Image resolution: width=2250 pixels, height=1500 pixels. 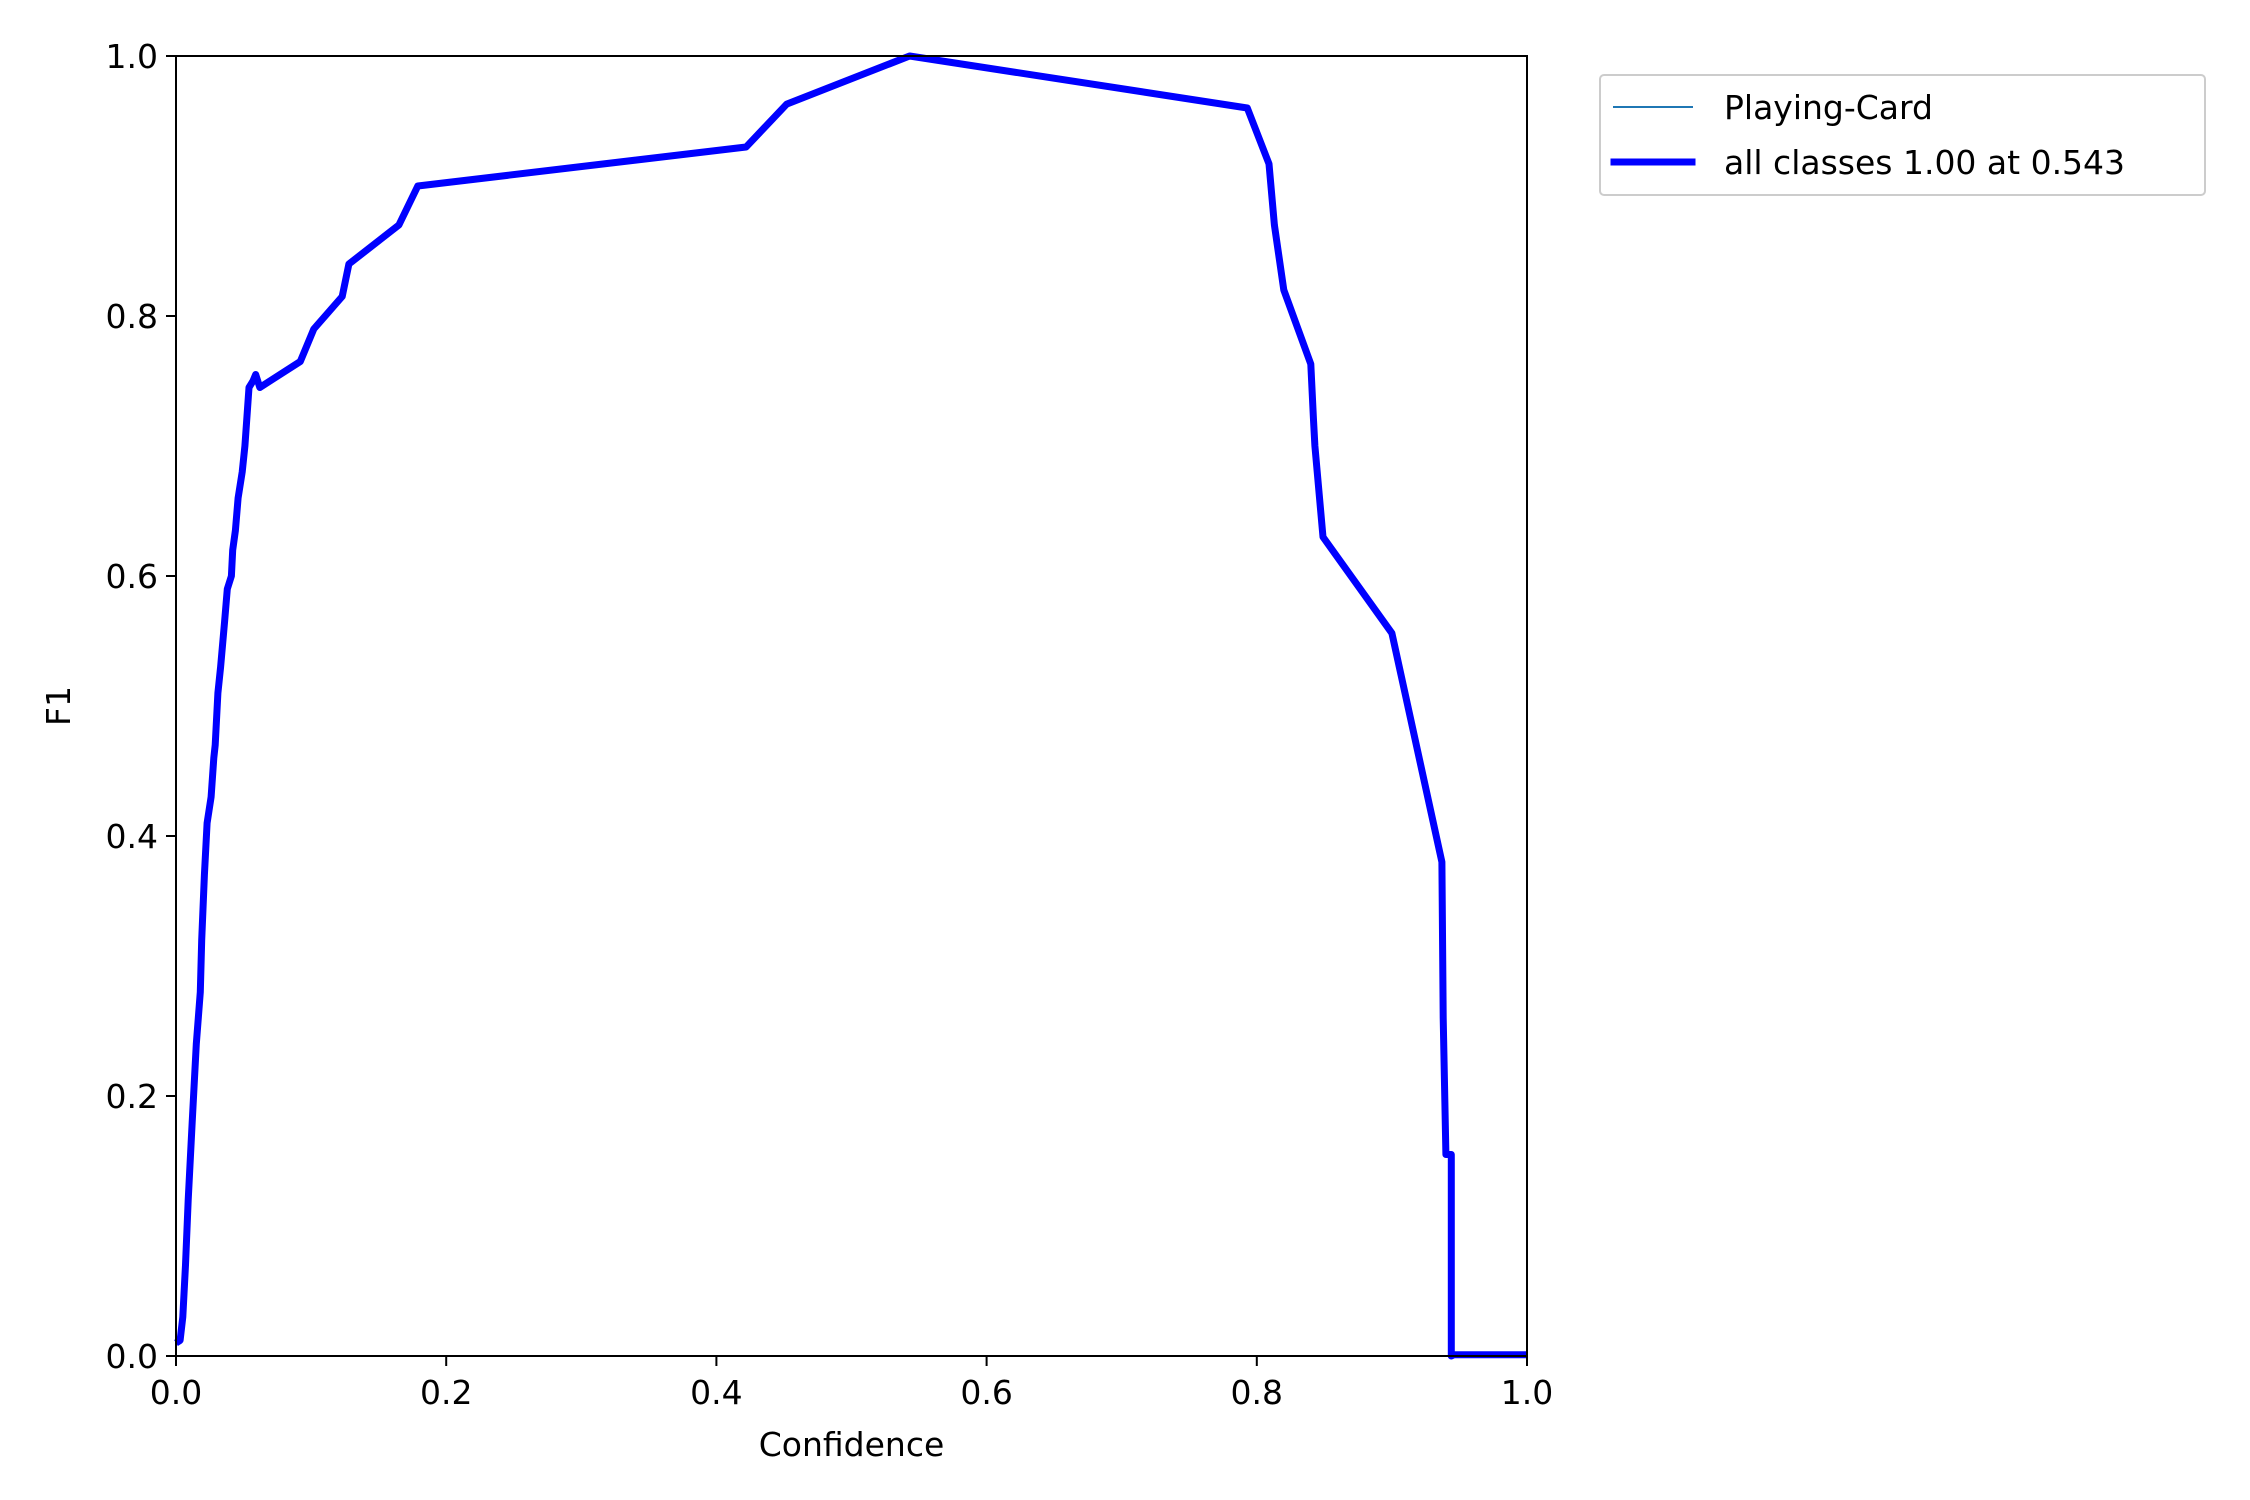 I want to click on y-tick-label: 0.4, so click(x=132, y=836).